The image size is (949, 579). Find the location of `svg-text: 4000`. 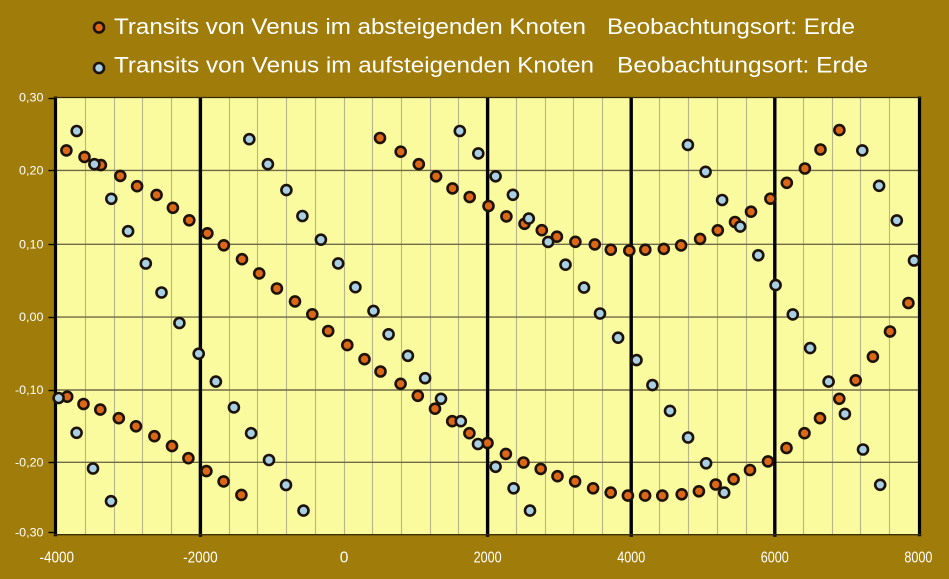

svg-text: 4000 is located at coordinates (631, 558).